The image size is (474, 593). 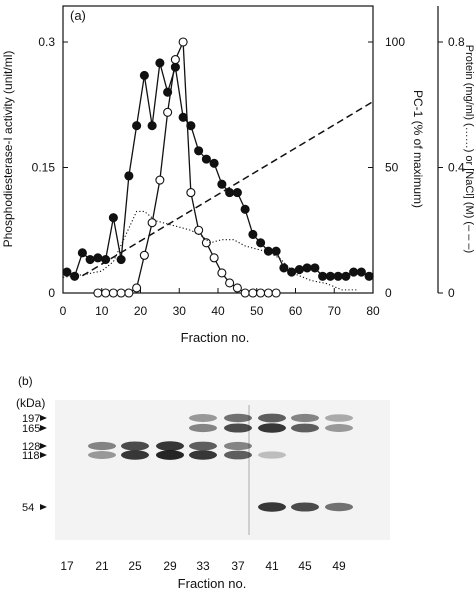 What do you see at coordinates (30, 403) in the screenshot?
I see `kda-label: (kDa)` at bounding box center [30, 403].